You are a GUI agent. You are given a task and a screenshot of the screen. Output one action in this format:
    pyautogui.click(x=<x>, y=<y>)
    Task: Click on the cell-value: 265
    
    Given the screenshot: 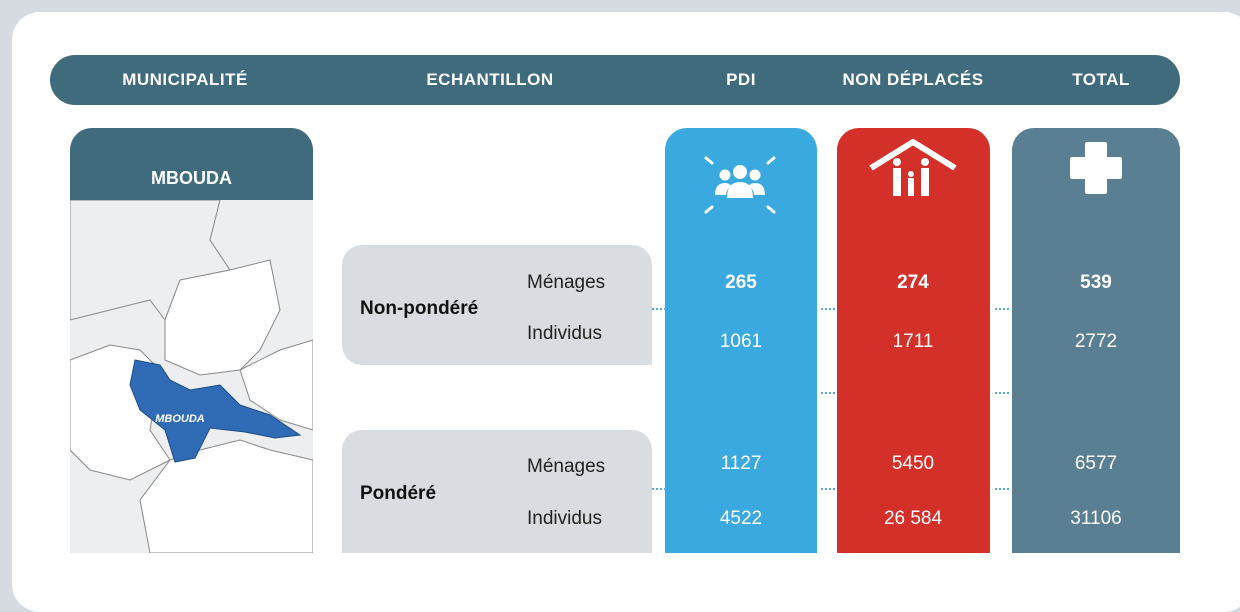 What is the action you would take?
    pyautogui.click(x=741, y=282)
    